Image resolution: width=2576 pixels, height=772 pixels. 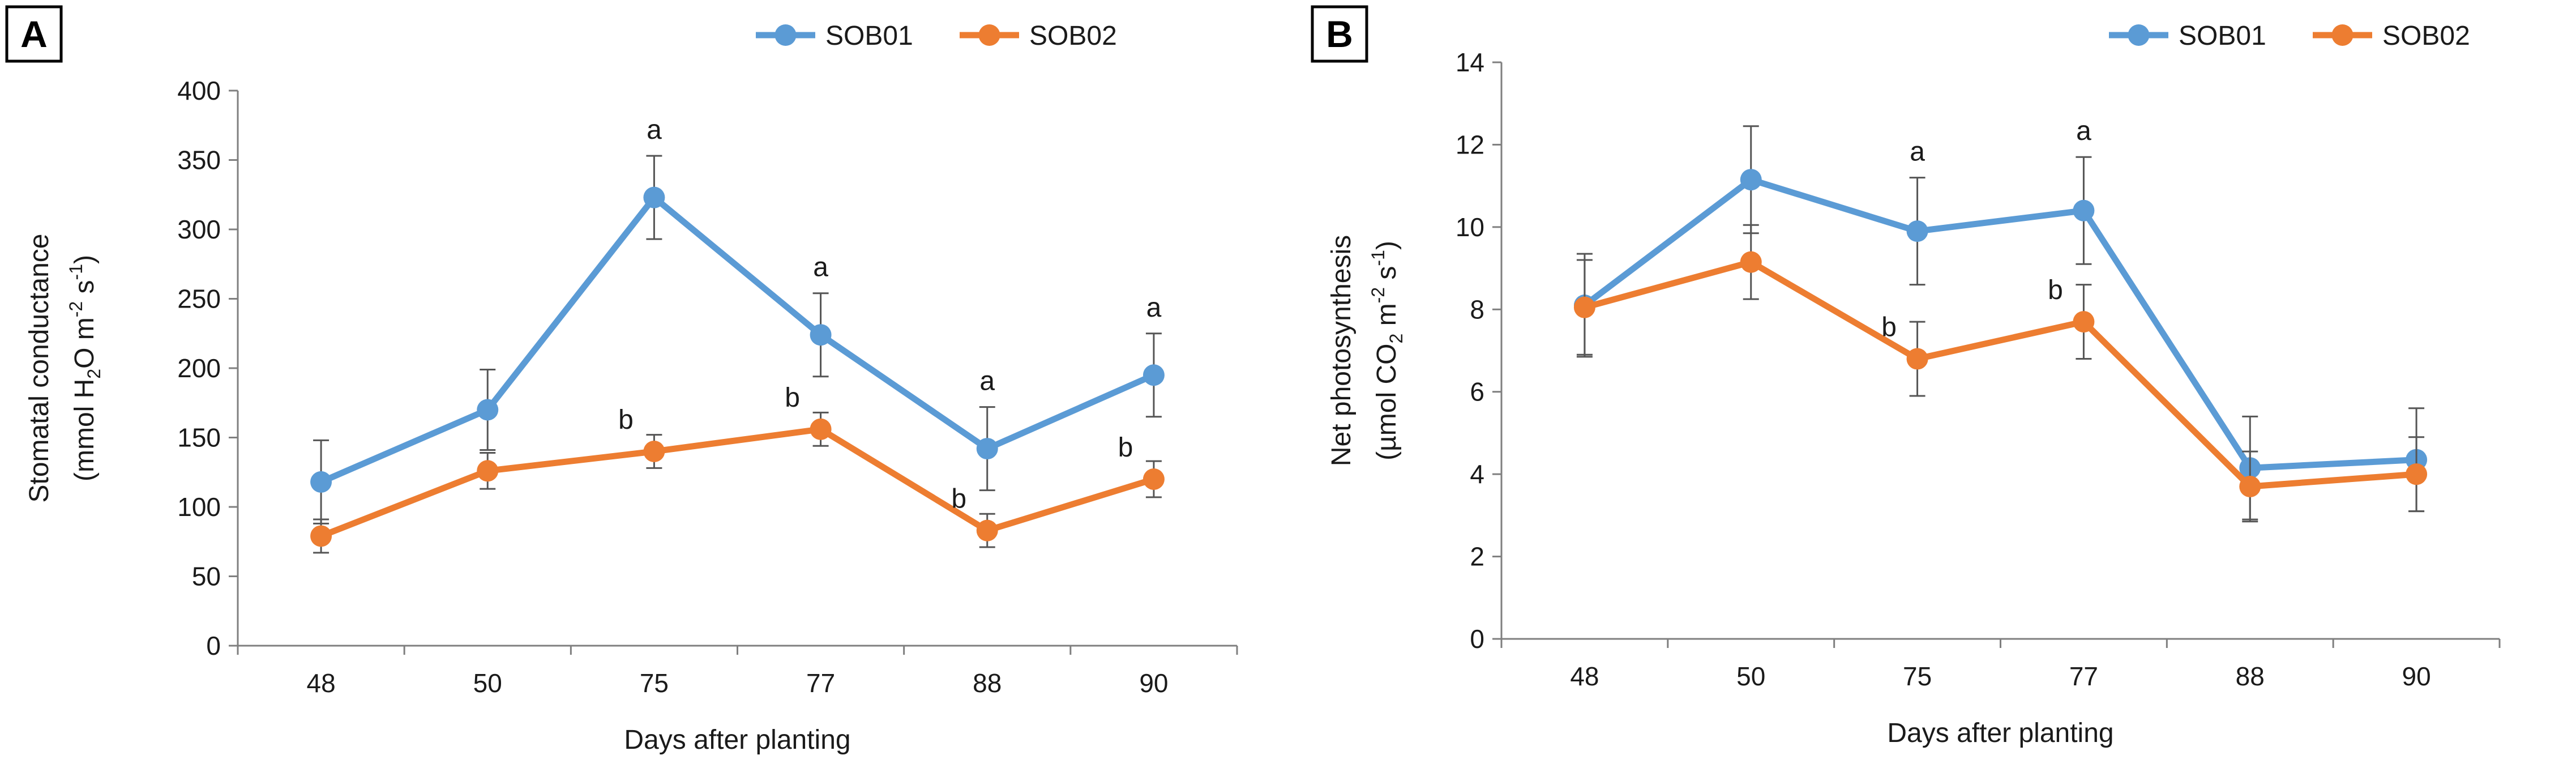 What do you see at coordinates (1477, 556) in the screenshot?
I see `y-tick-label: 2` at bounding box center [1477, 556].